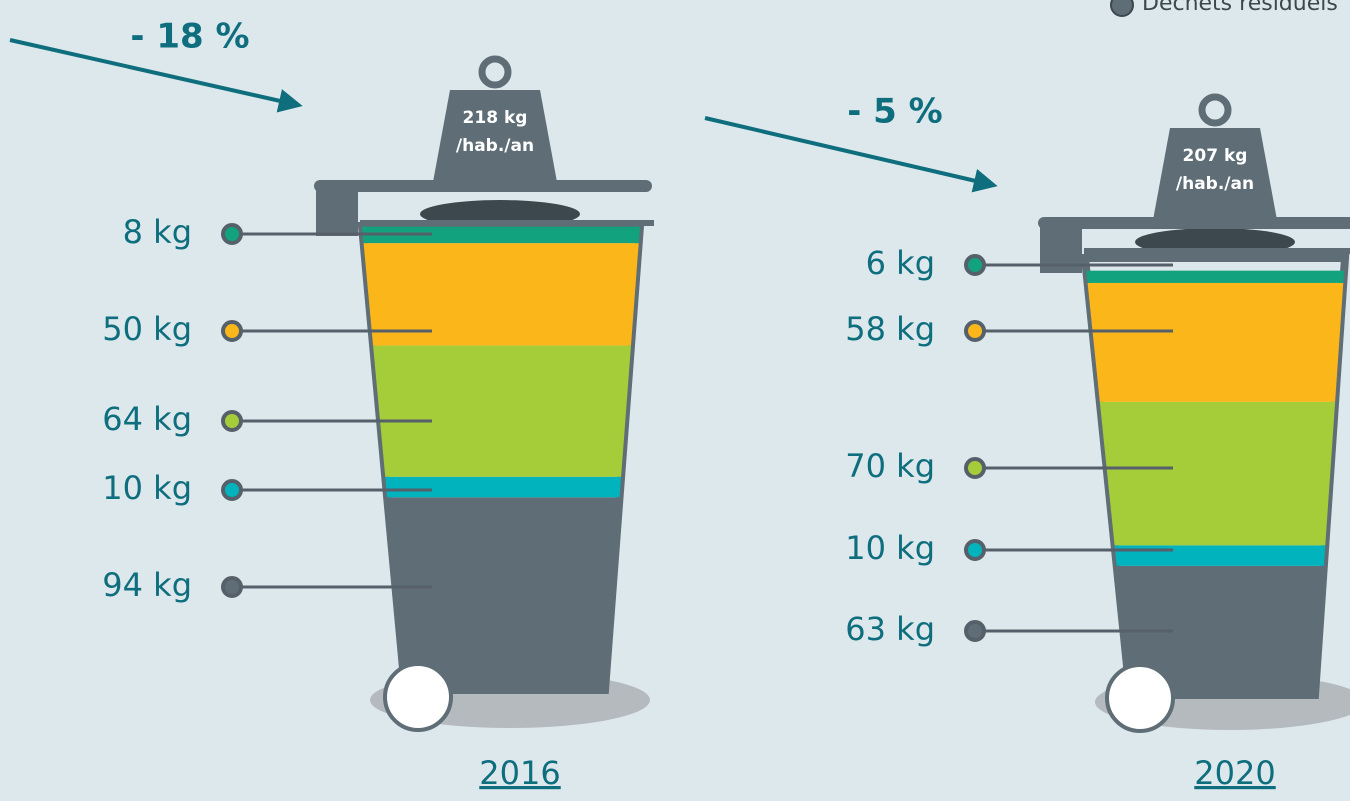 Image resolution: width=1350 pixels, height=801 pixels. Describe the element at coordinates (157, 232) in the screenshot. I see `segment-label: 8 kg` at that location.